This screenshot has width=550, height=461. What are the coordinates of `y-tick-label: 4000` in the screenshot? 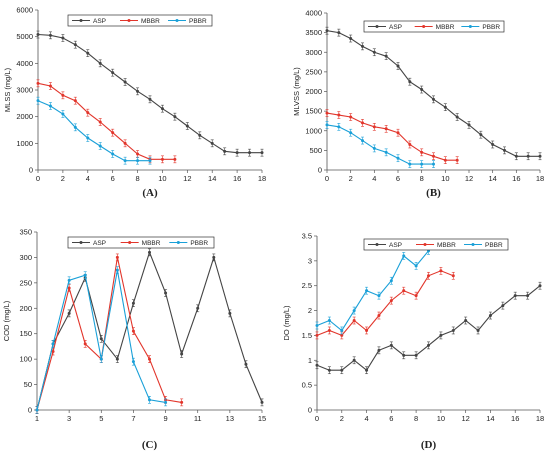 It's located at (313, 13).